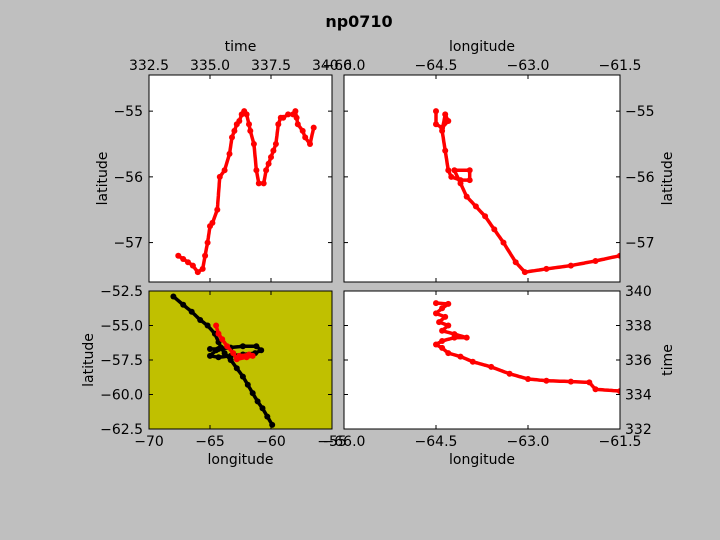  Describe the element at coordinates (528, 66) in the screenshot. I see `x-tick-label: −63.0` at that location.